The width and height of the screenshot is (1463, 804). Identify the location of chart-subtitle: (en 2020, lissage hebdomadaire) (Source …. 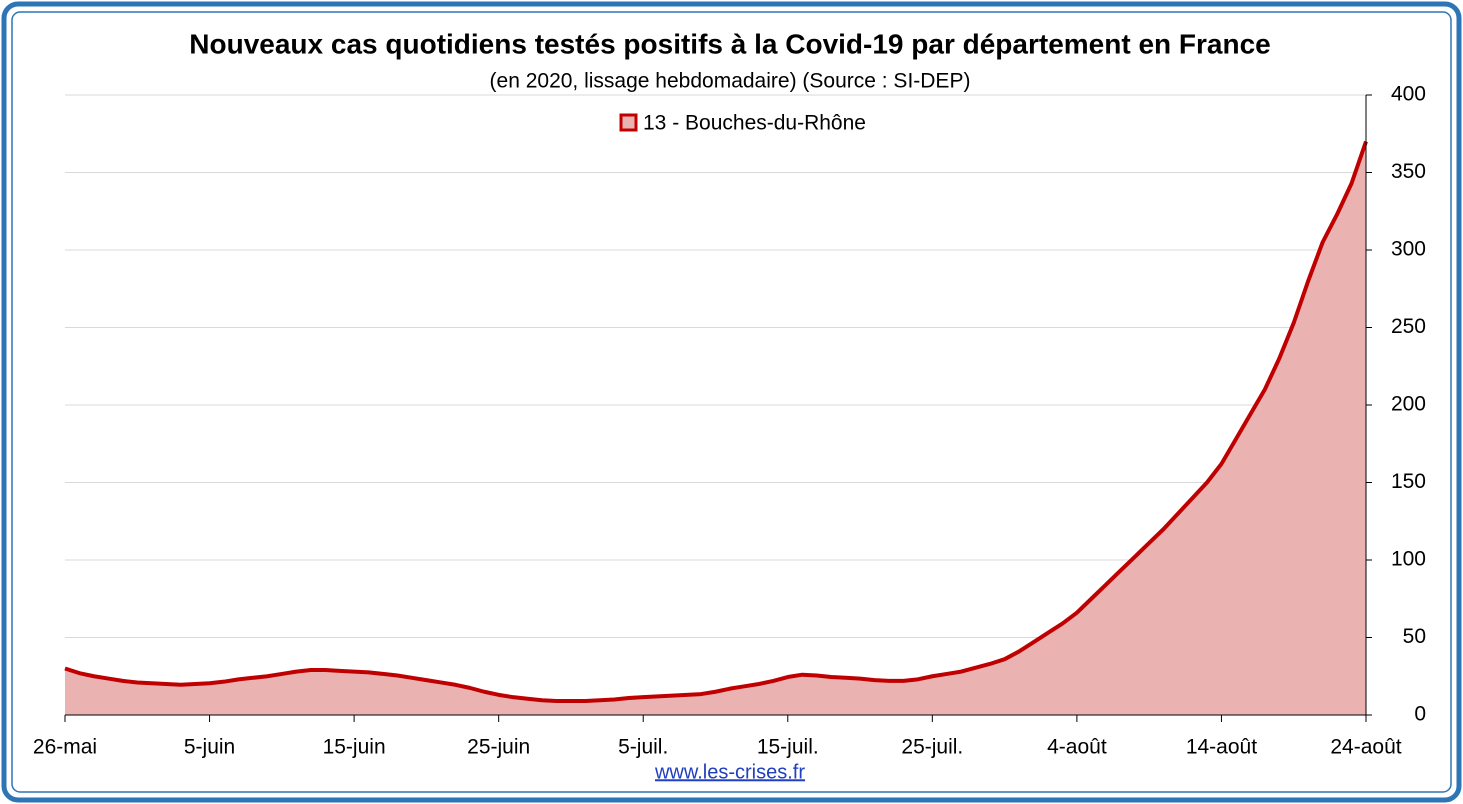
(730, 81).